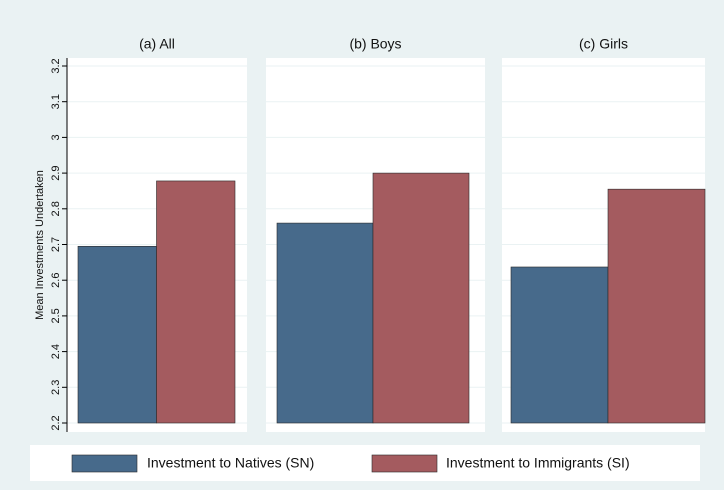  What do you see at coordinates (230, 463) in the screenshot?
I see `legend-label: Investment to Natives (SN)` at bounding box center [230, 463].